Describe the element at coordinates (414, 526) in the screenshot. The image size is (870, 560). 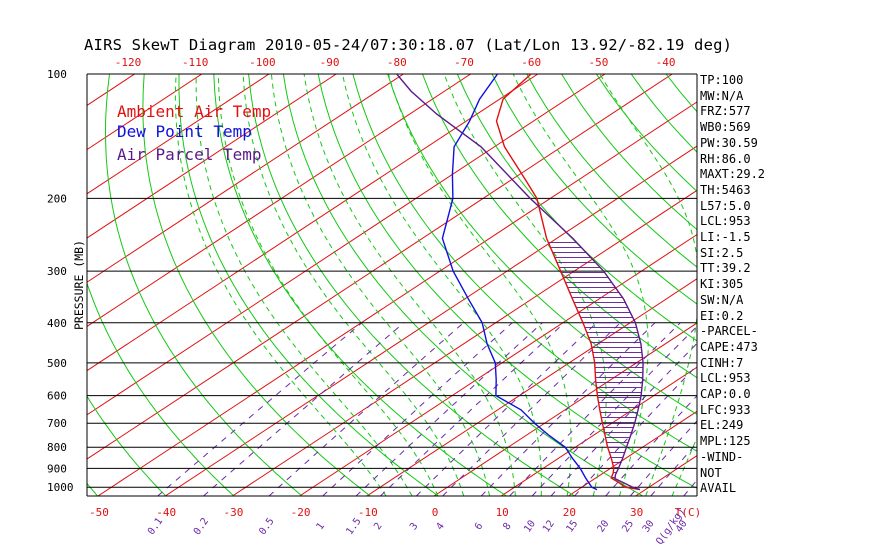
I see `mixing-ratio-tick-label: 3` at that location.